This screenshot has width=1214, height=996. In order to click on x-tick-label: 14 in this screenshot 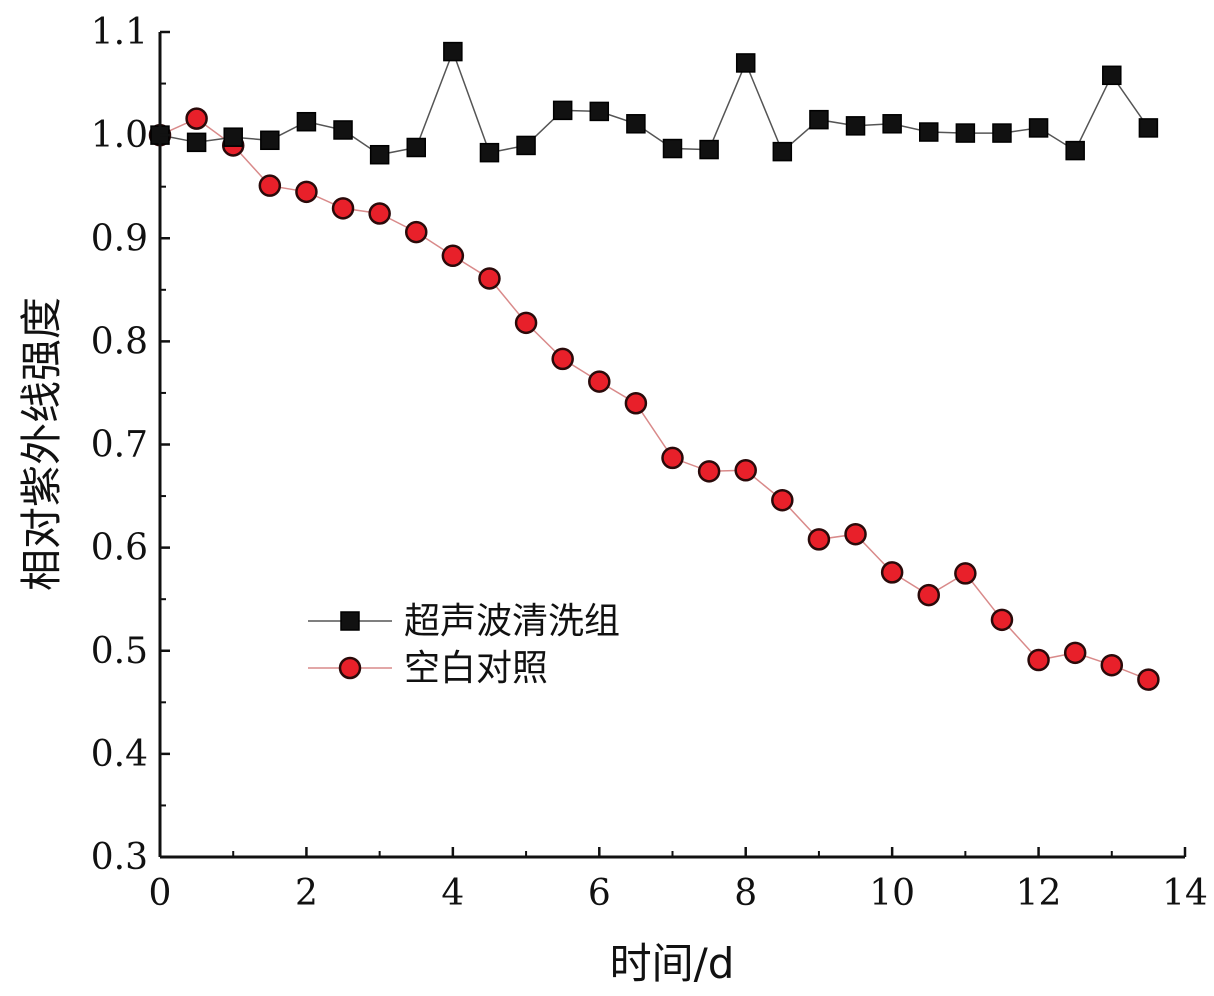, I will do `click(1185, 893)`.